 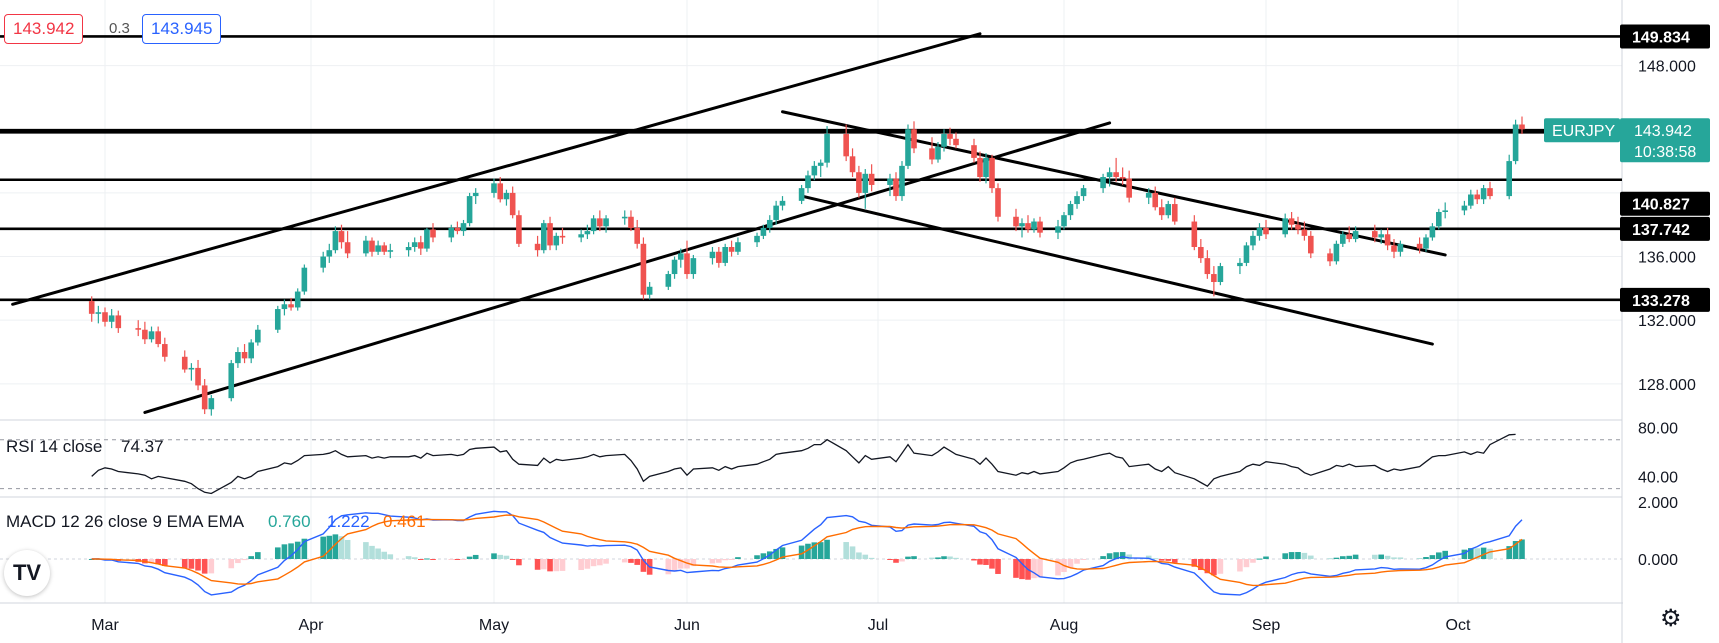 What do you see at coordinates (44, 29) in the screenshot?
I see `bid-price-box: 143.942` at bounding box center [44, 29].